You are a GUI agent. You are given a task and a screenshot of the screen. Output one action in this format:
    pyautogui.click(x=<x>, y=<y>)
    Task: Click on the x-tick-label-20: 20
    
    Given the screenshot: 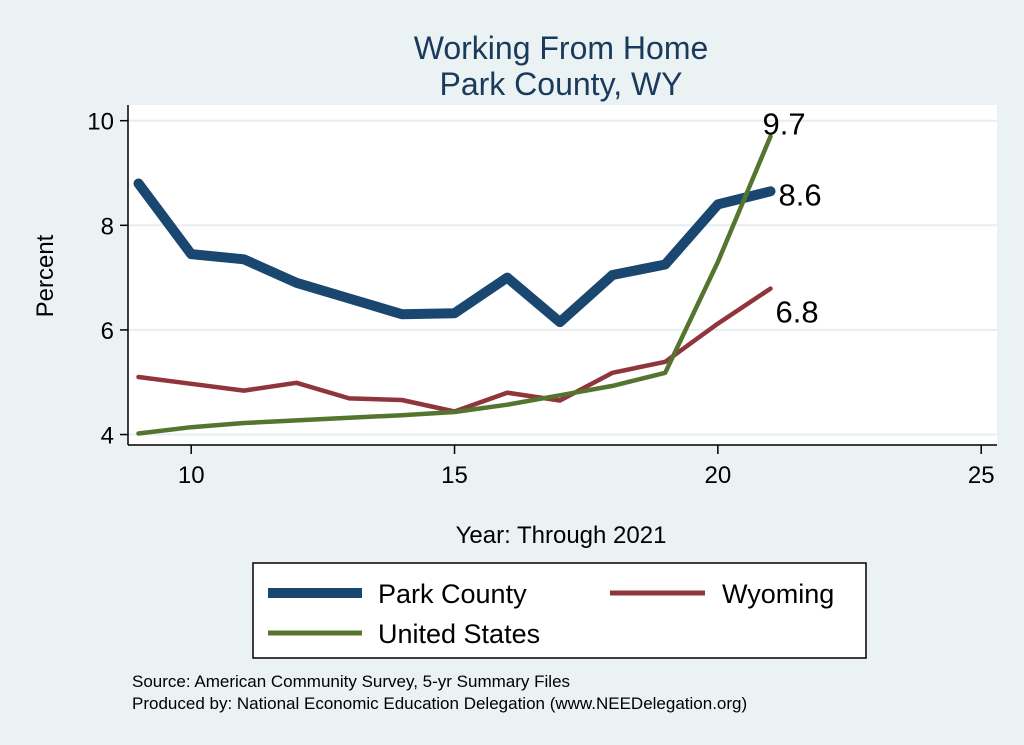 What is the action you would take?
    pyautogui.click(x=718, y=475)
    